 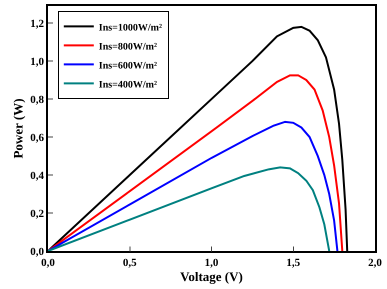 I want to click on y-tick-label: 1,0, so click(x=37, y=62).